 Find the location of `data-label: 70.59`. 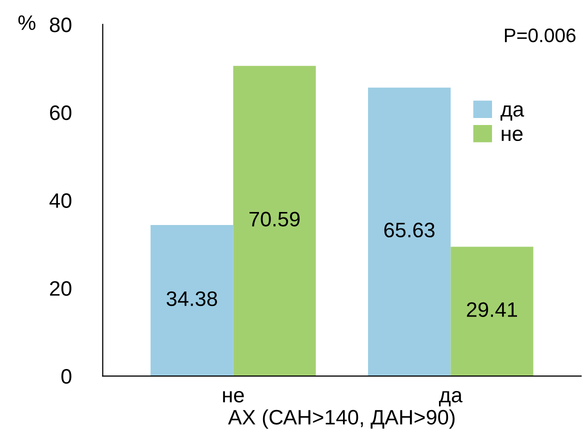

data-label: 70.59 is located at coordinates (275, 219).